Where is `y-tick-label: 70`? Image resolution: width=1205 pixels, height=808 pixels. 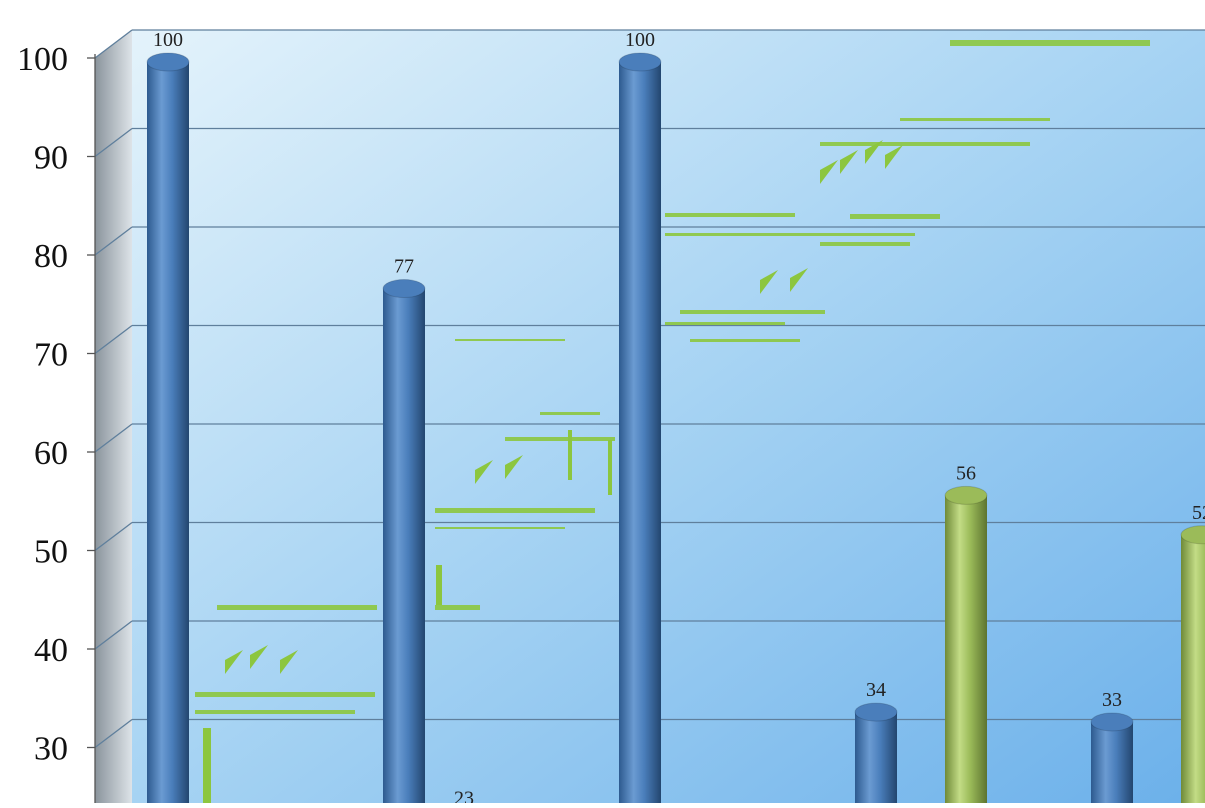 y-tick-label: 70 is located at coordinates (51, 355).